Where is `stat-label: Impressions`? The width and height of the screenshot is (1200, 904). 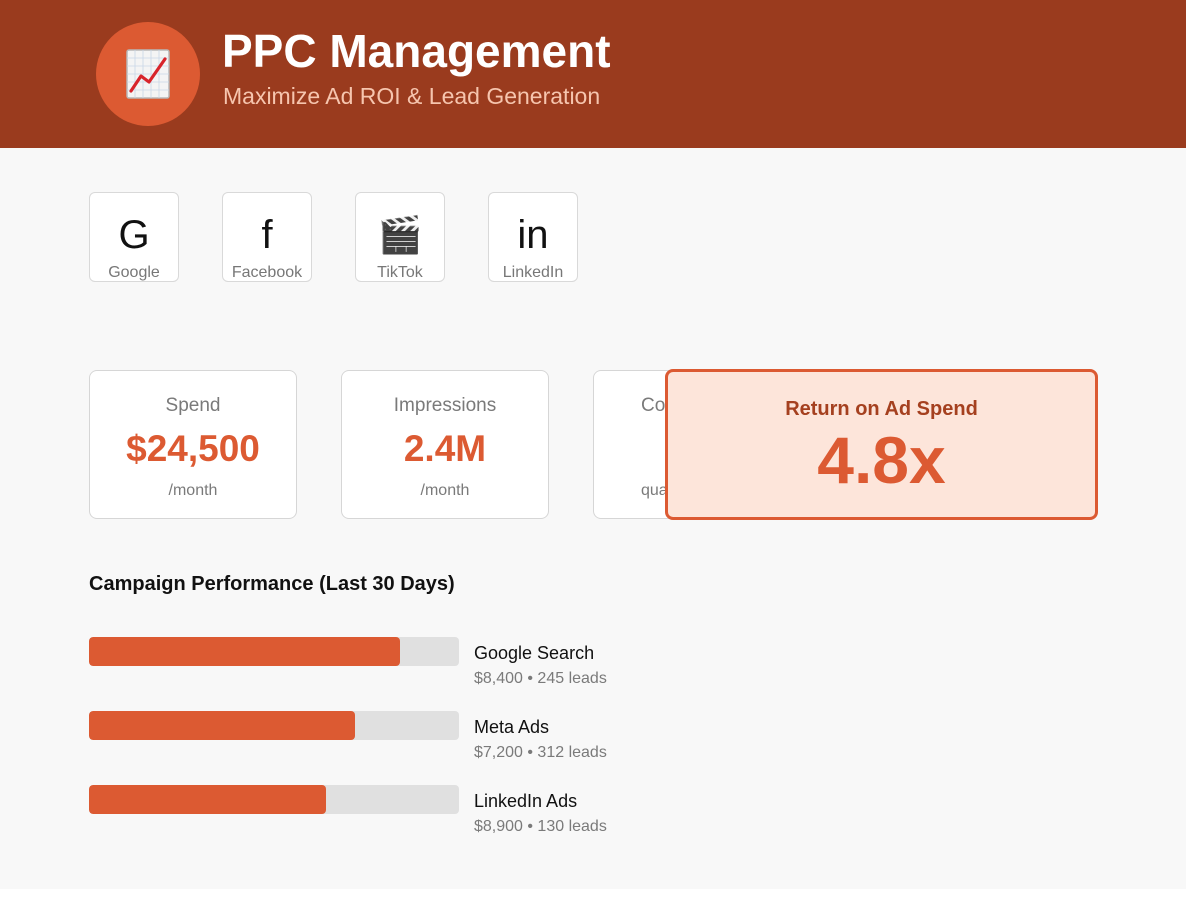 stat-label: Impressions is located at coordinates (445, 405).